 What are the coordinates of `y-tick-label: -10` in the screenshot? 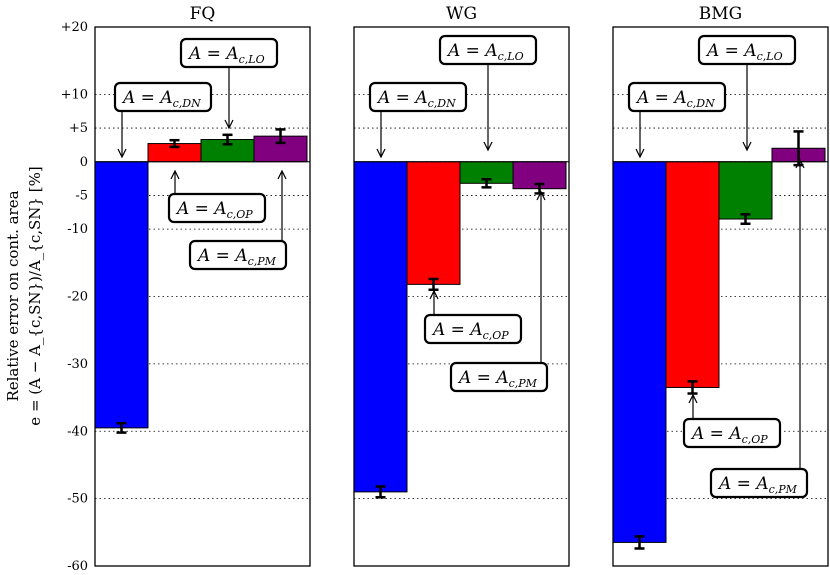 It's located at (77, 229).